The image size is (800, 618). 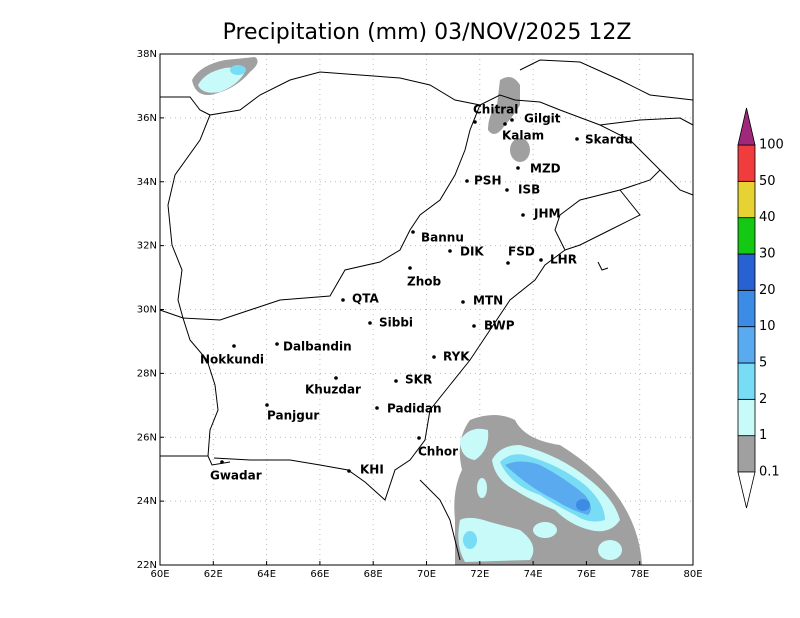 What do you see at coordinates (533, 574) in the screenshot?
I see `lon-tick-label: 74E` at bounding box center [533, 574].